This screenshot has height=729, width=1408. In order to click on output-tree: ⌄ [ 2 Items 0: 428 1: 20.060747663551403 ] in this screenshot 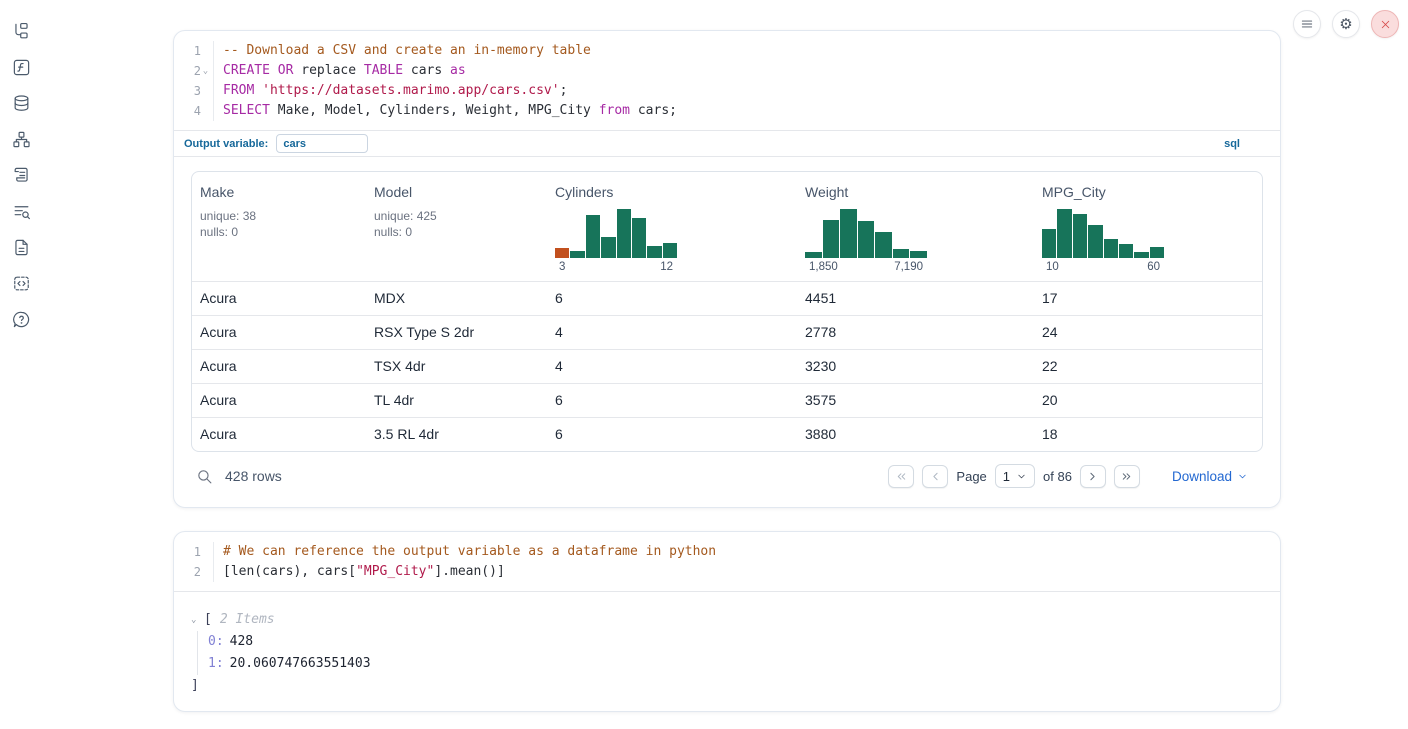, I will do `click(727, 644)`.